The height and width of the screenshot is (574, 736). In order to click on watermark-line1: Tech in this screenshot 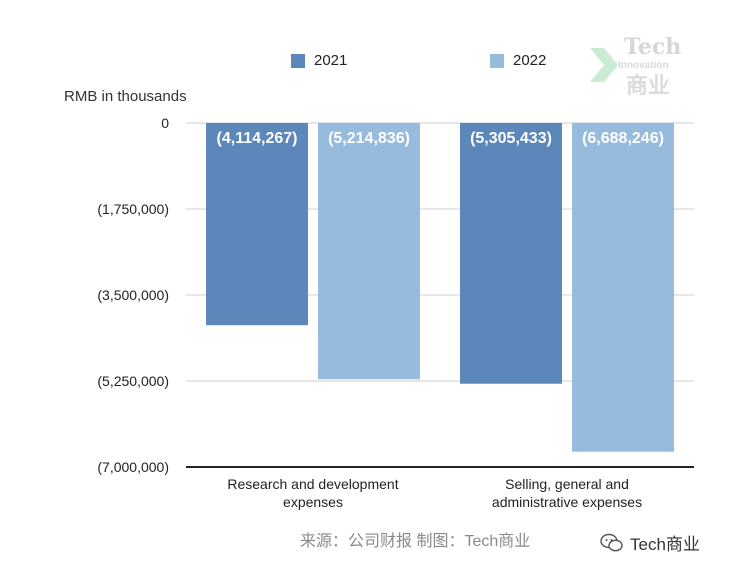, I will do `click(653, 47)`.